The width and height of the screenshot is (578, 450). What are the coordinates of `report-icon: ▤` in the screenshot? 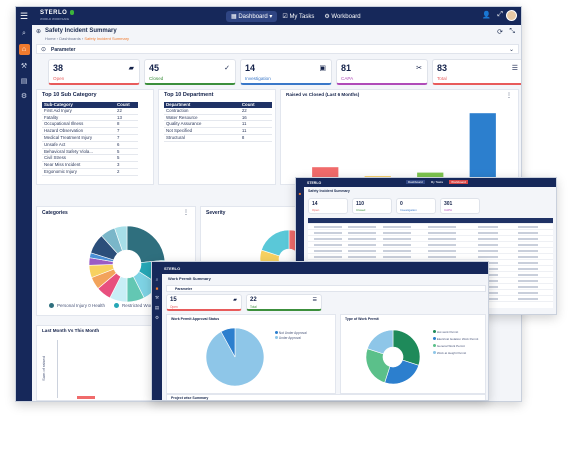 It's located at (24, 81).